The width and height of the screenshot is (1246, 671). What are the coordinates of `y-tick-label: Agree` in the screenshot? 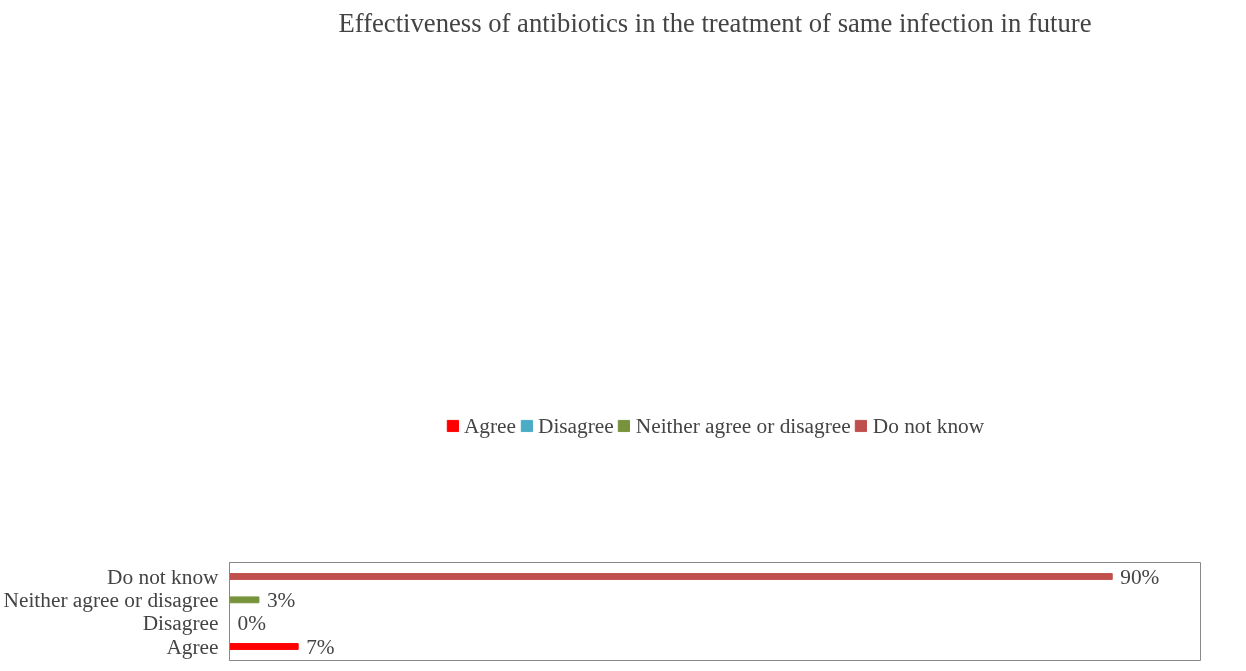 It's located at (192, 646).